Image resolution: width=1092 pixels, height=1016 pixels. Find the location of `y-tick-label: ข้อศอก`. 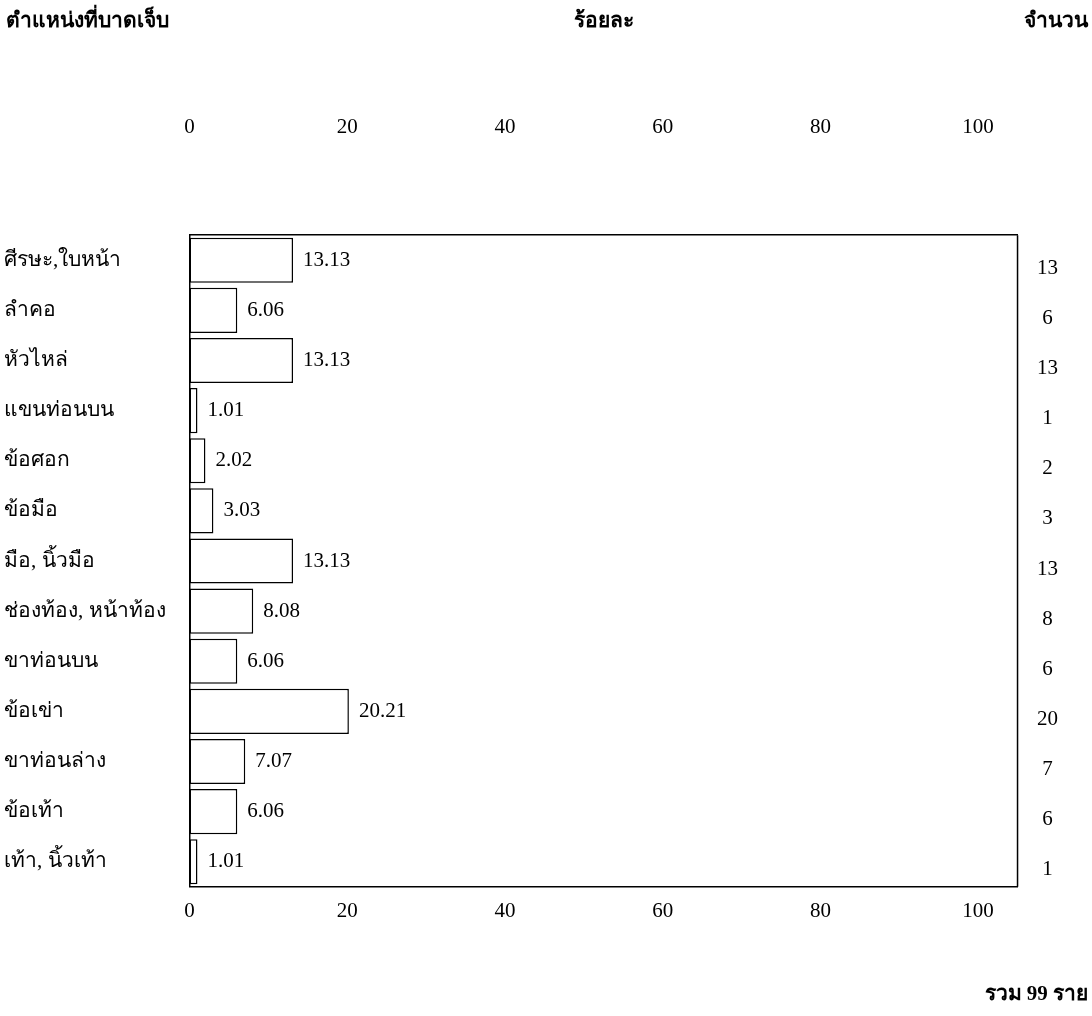

y-tick-label: ข้อศอก is located at coordinates (37, 459).